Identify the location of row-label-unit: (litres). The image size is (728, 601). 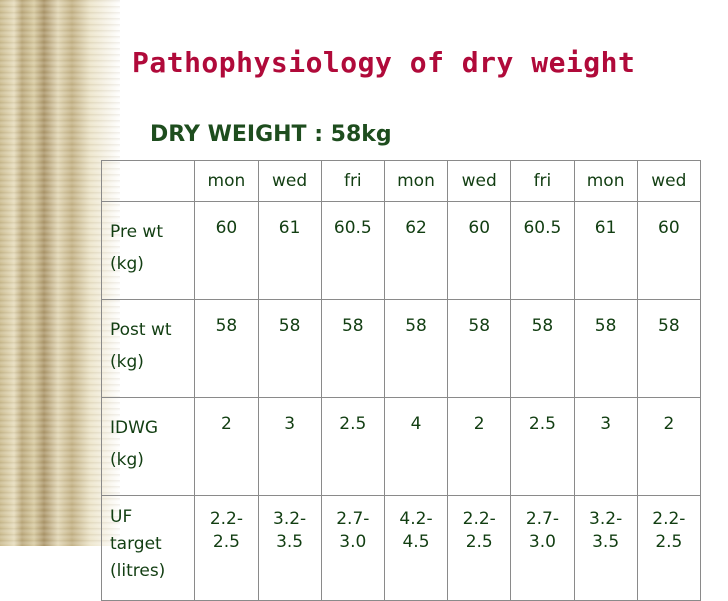
(138, 571).